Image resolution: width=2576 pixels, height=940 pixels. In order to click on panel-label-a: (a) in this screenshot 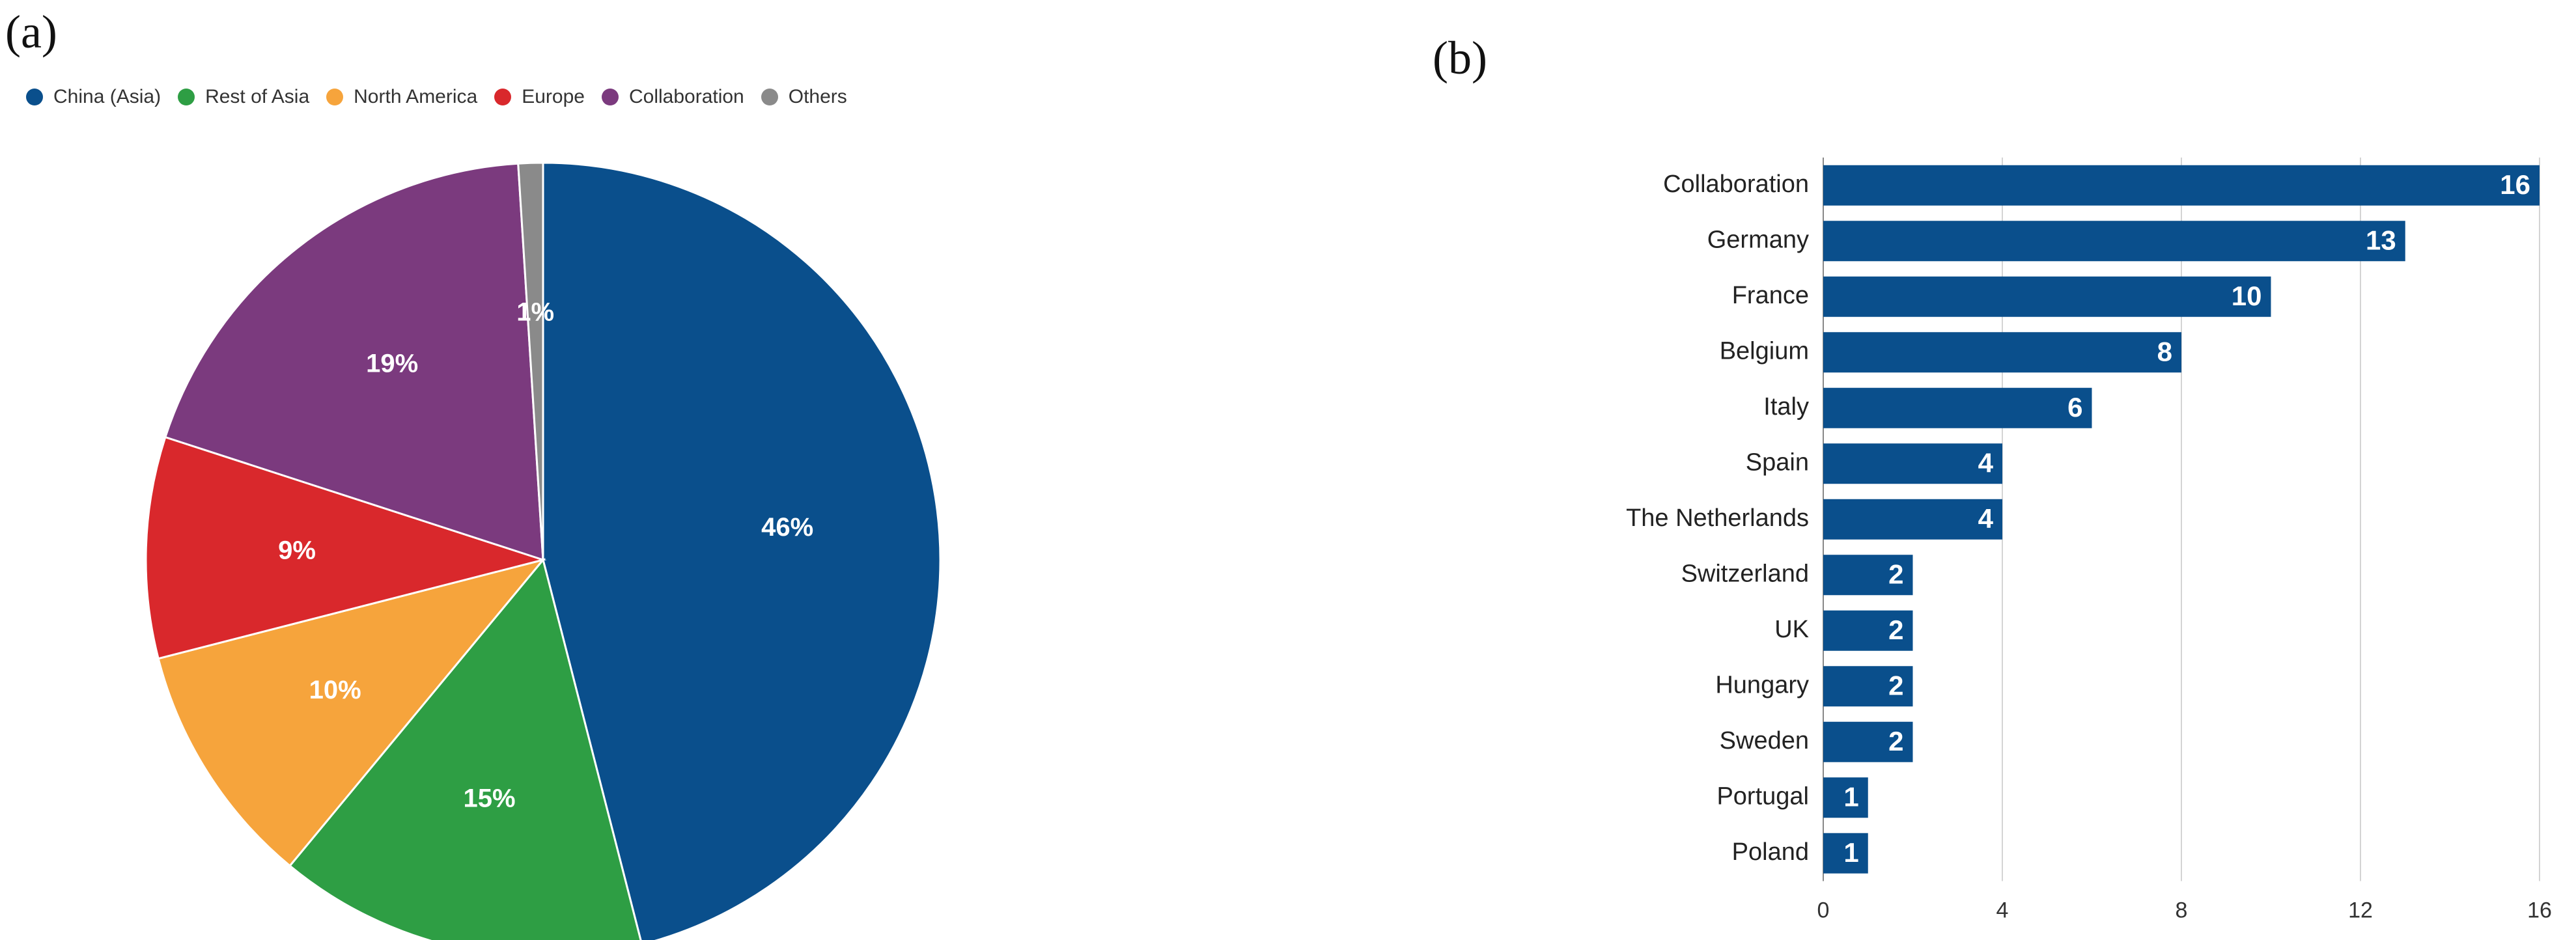, I will do `click(31, 32)`.